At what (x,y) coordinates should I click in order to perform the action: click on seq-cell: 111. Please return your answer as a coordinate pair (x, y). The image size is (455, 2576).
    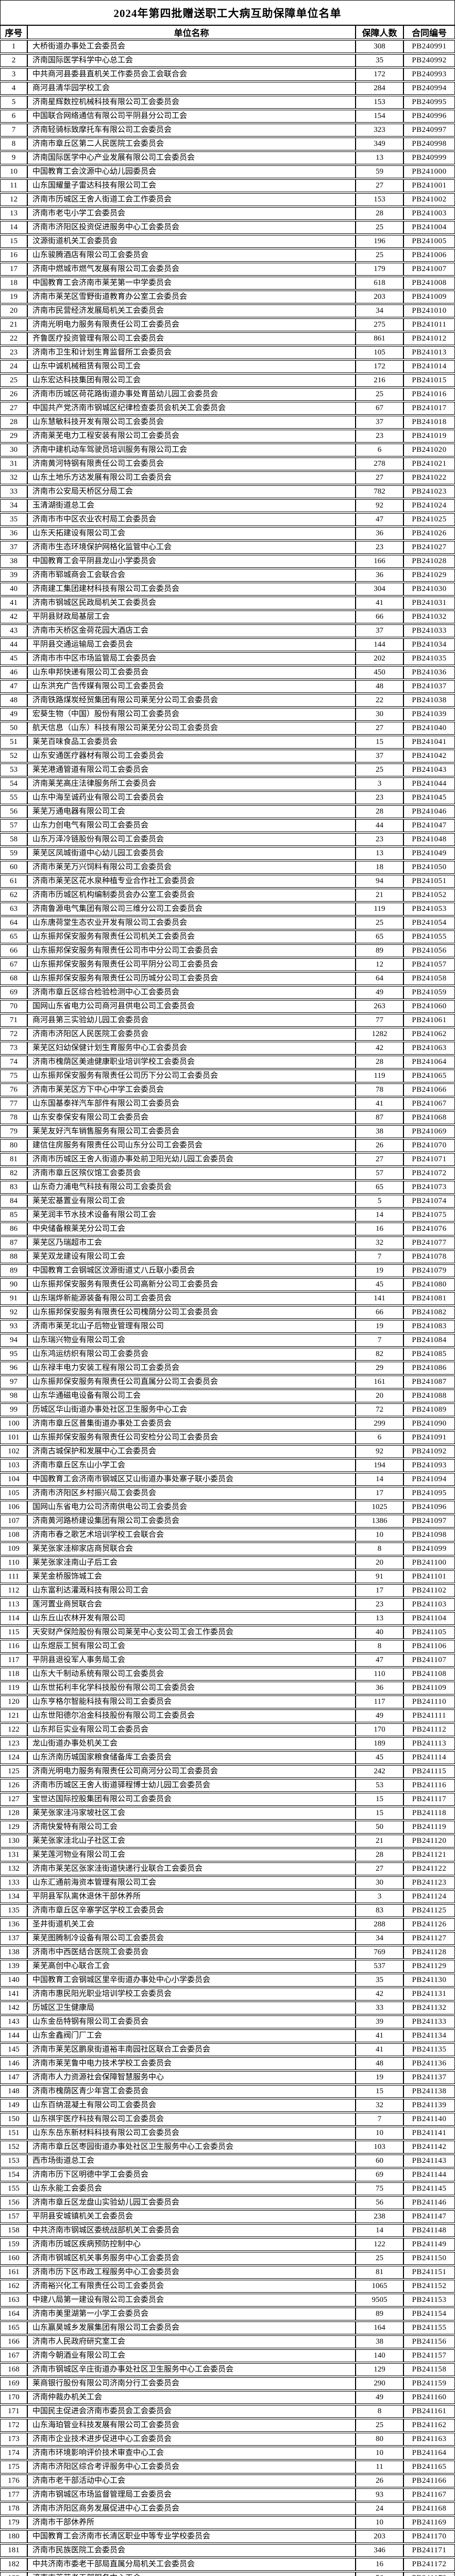
    Looking at the image, I should click on (13, 1576).